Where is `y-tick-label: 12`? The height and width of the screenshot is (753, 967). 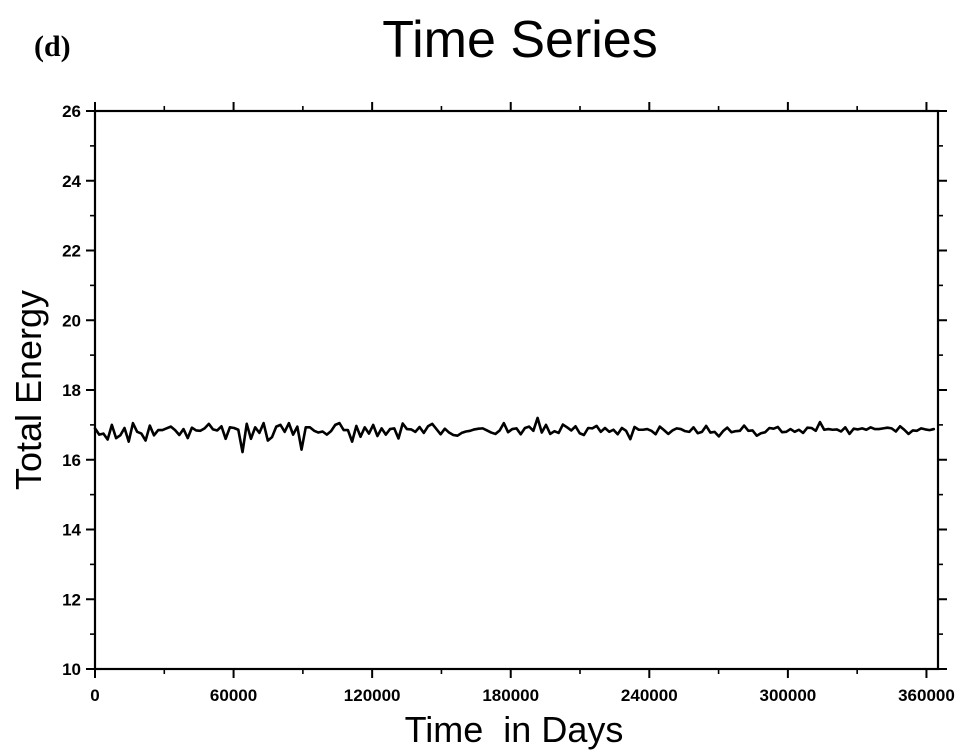 y-tick-label: 12 is located at coordinates (71, 599).